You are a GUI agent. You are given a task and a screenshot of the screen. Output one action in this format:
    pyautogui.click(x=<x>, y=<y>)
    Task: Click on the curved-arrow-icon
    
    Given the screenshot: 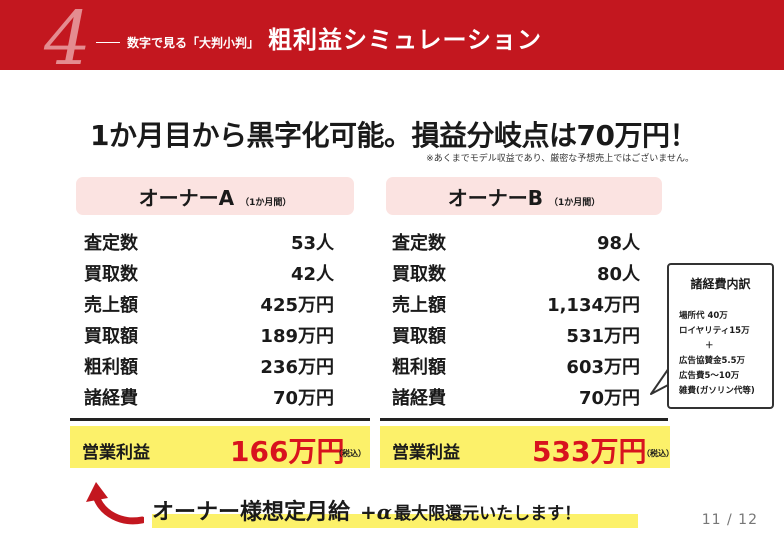 What is the action you would take?
    pyautogui.click(x=115, y=503)
    